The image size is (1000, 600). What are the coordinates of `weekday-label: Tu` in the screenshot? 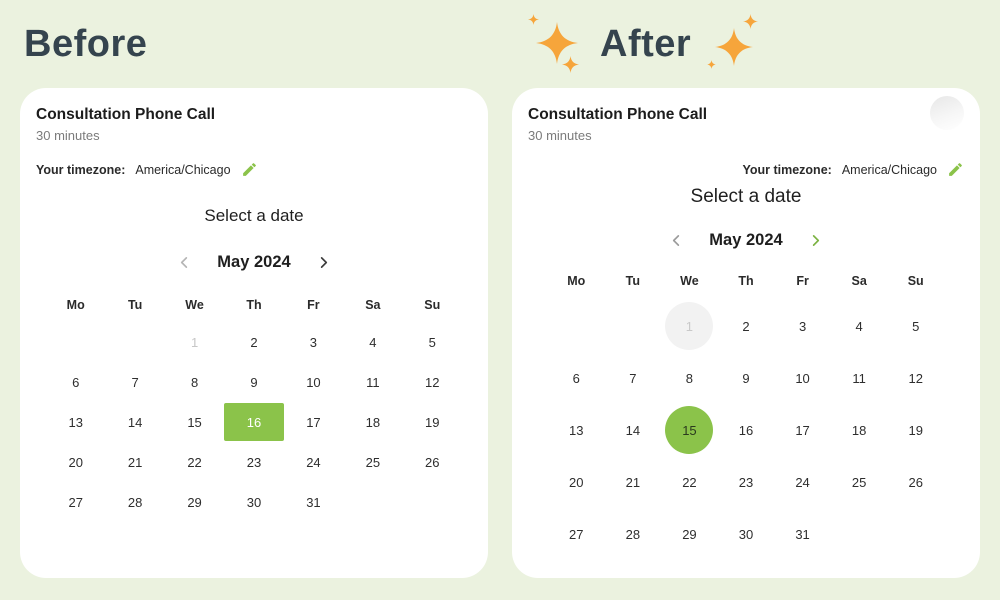 It's located at (135, 305).